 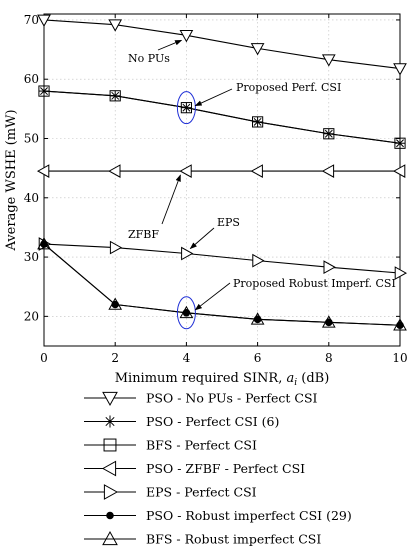 I want to click on annotation-label: Proposed Perf. CSI, so click(x=288, y=87).